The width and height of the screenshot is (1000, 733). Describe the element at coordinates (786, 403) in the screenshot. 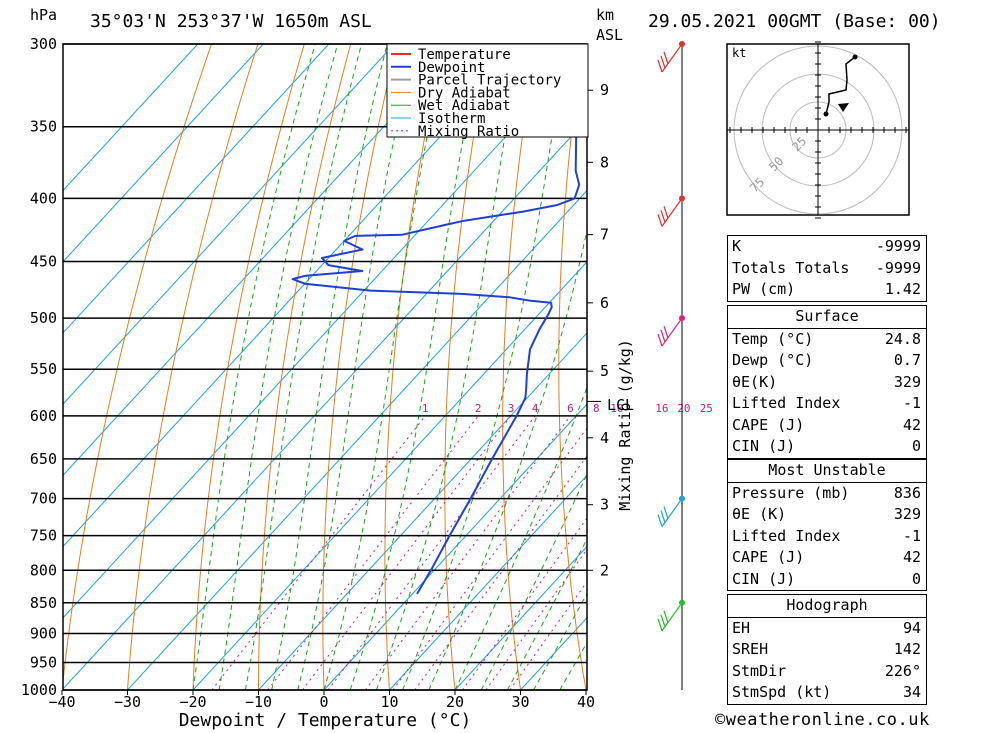

I see `surface-label: Lifted Index` at that location.